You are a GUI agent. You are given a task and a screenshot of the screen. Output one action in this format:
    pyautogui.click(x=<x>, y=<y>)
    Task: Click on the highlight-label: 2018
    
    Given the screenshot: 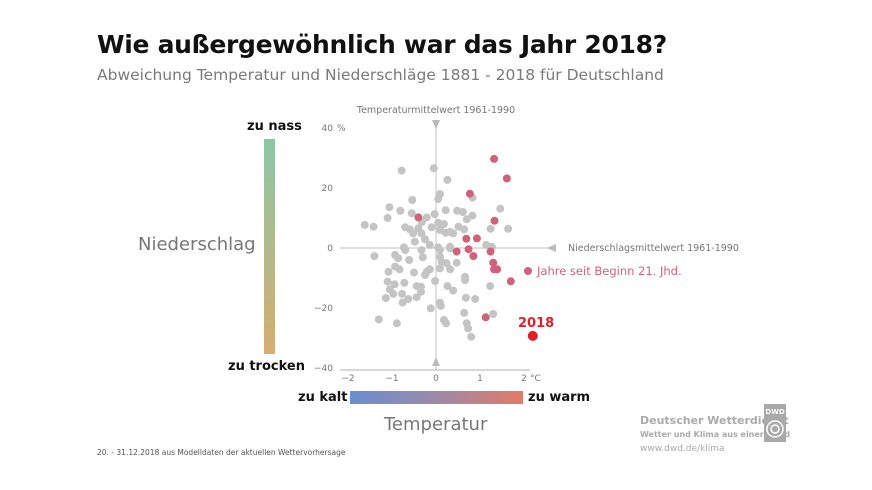 What is the action you would take?
    pyautogui.click(x=536, y=323)
    